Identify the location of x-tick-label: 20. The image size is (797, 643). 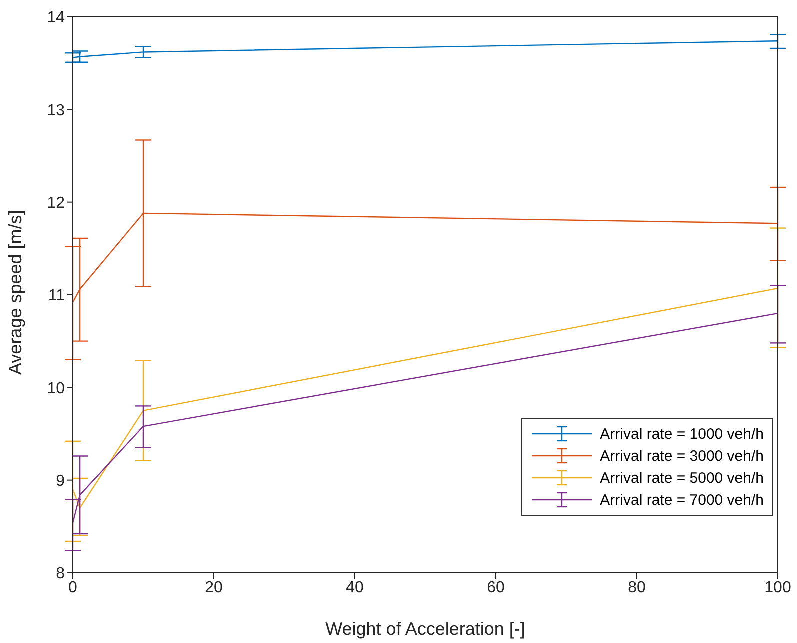
(214, 587).